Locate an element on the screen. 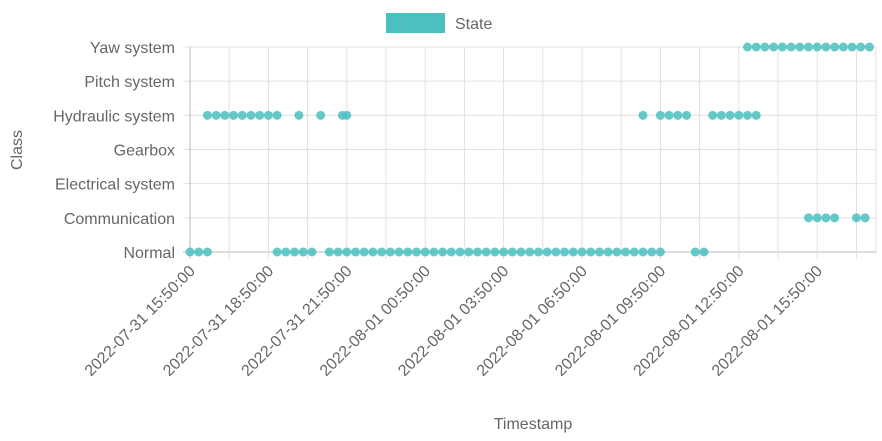  y-tick-label: Yaw system is located at coordinates (132, 48).